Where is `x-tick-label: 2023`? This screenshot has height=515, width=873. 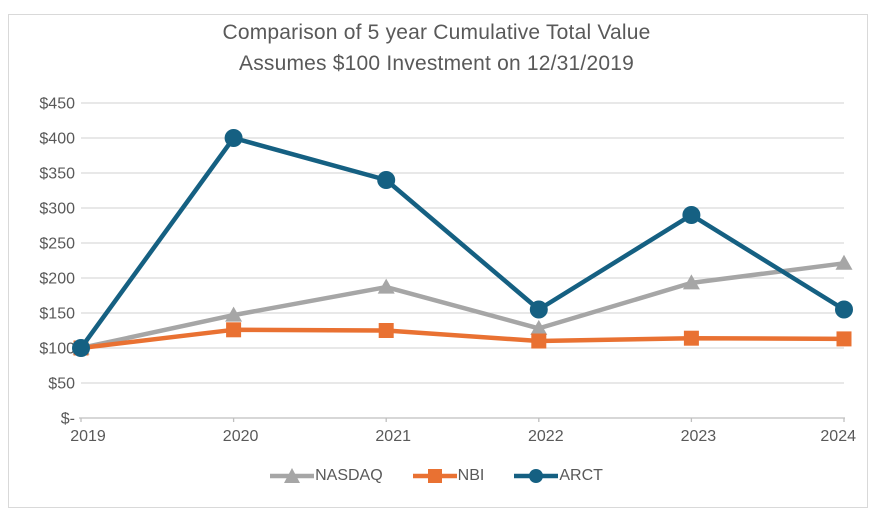 x-tick-label: 2023 is located at coordinates (699, 436).